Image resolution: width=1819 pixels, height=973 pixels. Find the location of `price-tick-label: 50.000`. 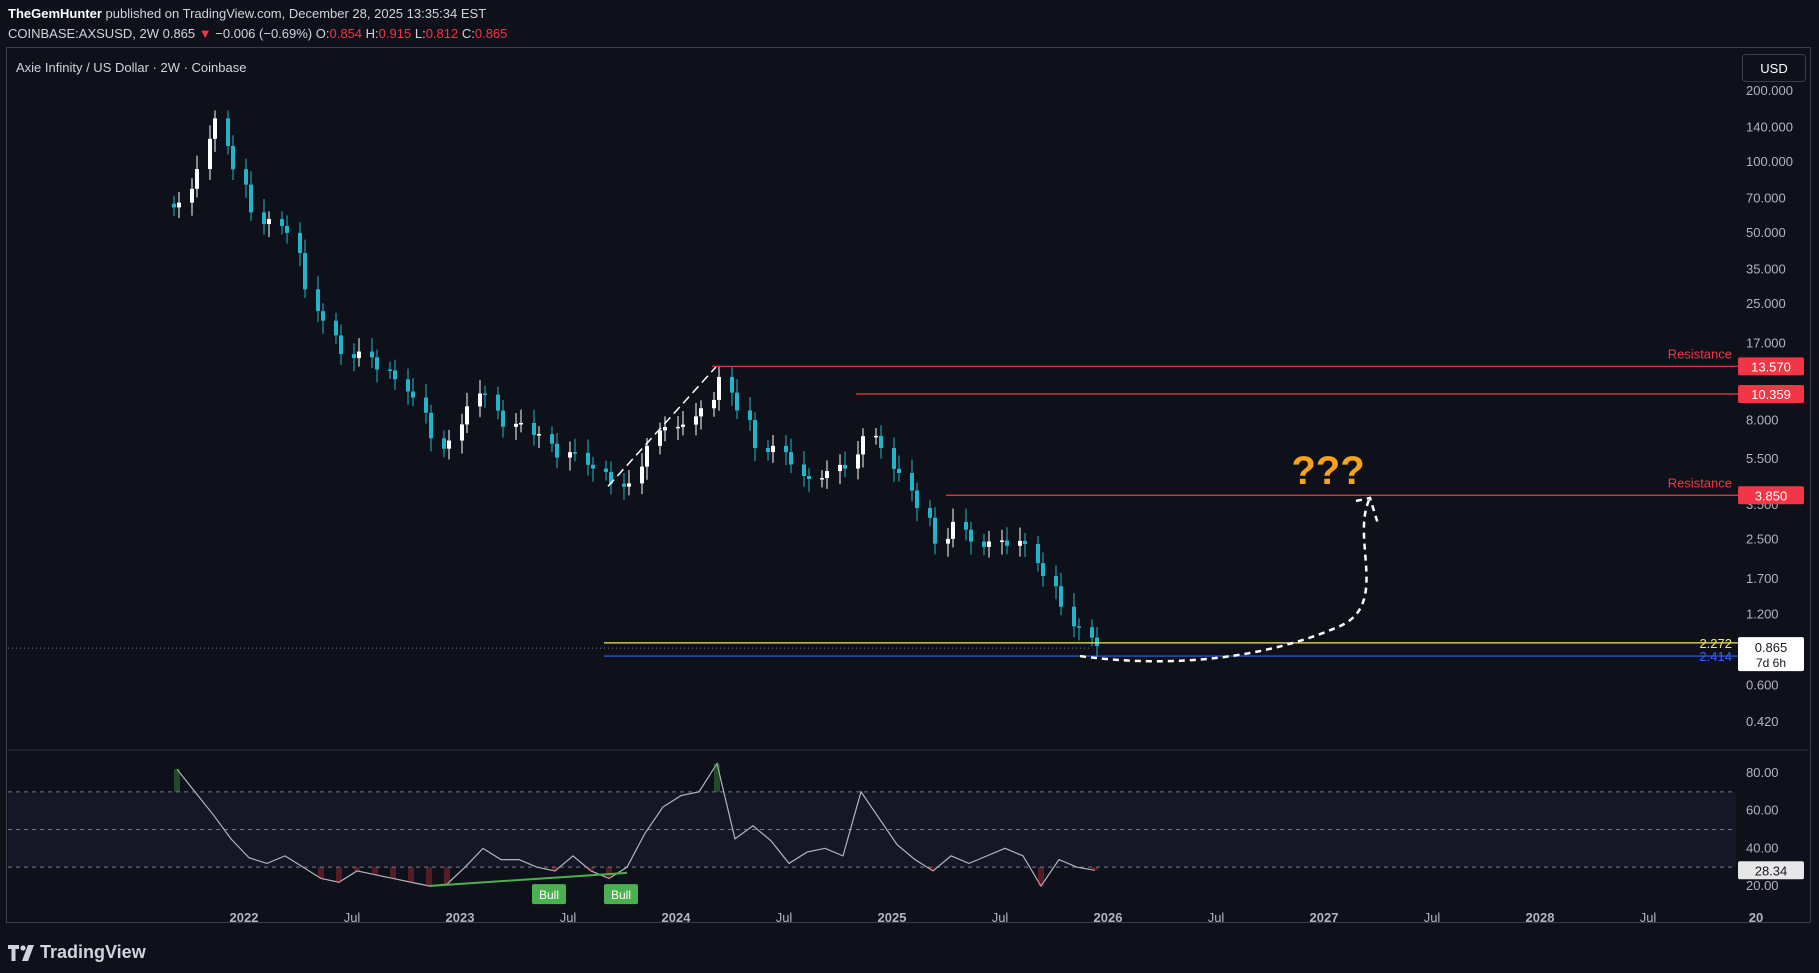

price-tick-label: 50.000 is located at coordinates (1766, 232).